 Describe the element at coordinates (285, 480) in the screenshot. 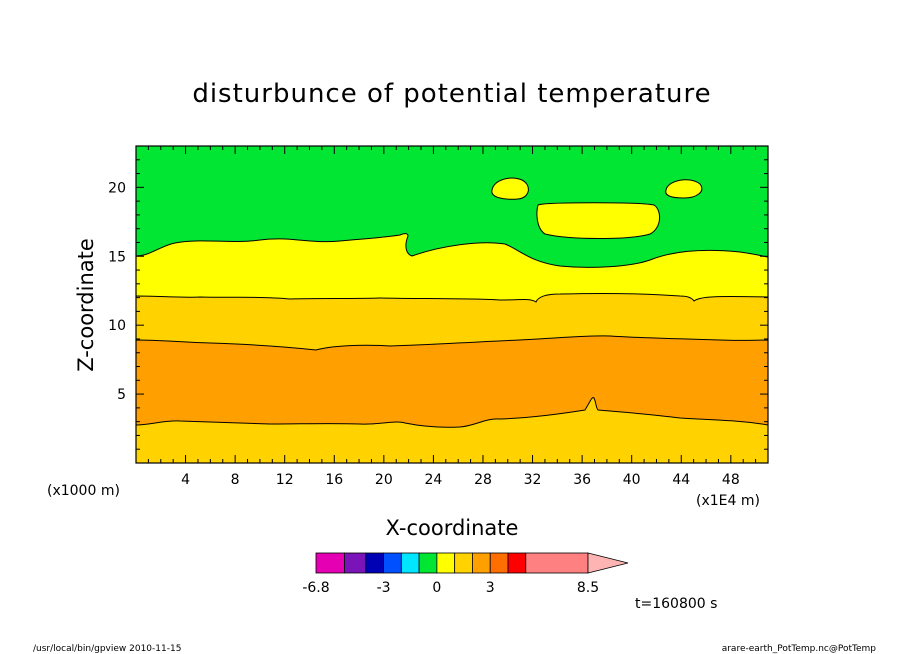

I see `x-tick-label: 12` at that location.